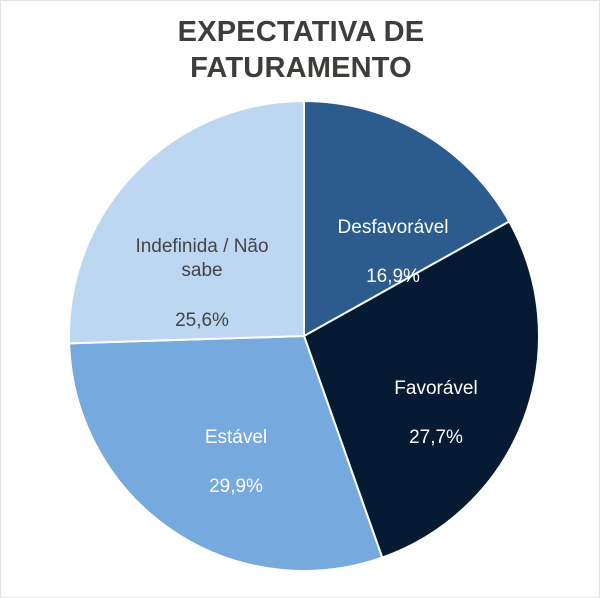 Image resolution: width=600 pixels, height=598 pixels. Describe the element at coordinates (301, 50) in the screenshot. I see `chart-title: EXPECTATIVA DE FATURAMENTO` at that location.